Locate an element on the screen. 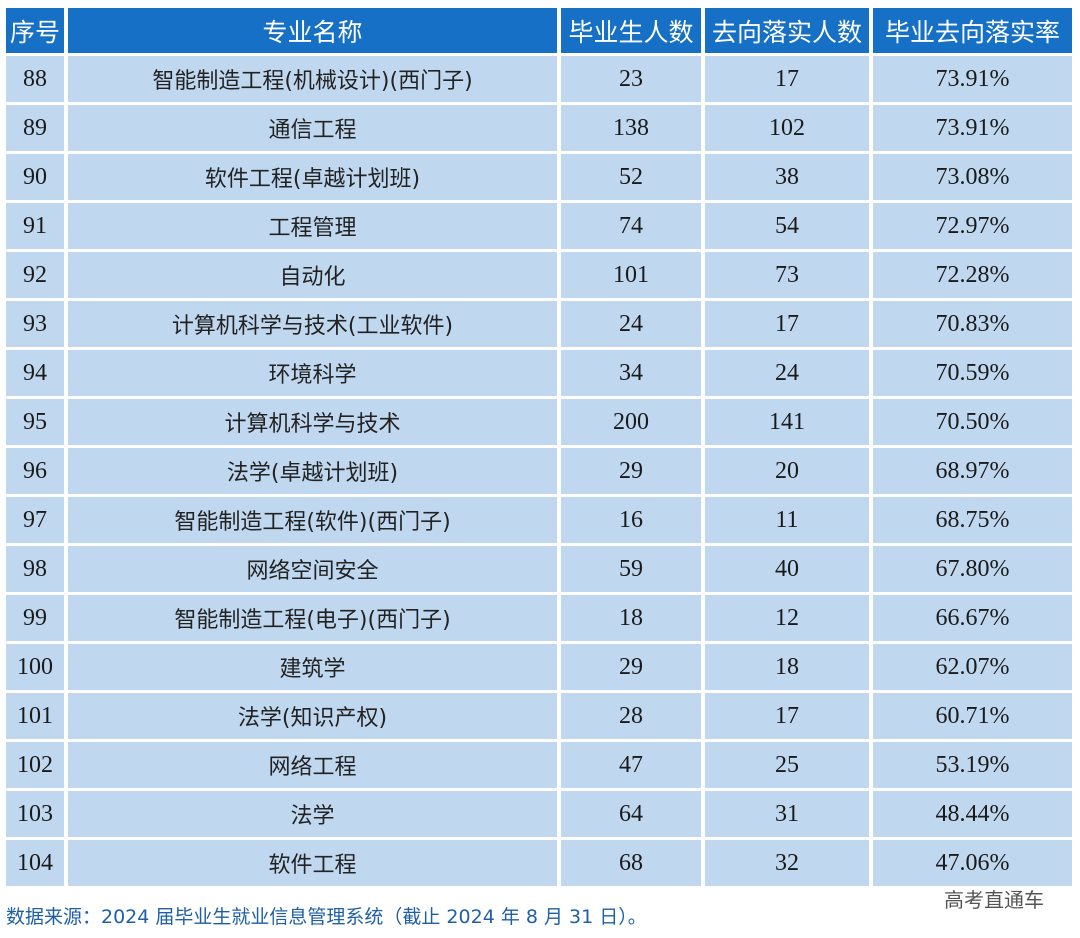 Image resolution: width=1080 pixels, height=938 pixels. row-placed: 18 is located at coordinates (787, 667).